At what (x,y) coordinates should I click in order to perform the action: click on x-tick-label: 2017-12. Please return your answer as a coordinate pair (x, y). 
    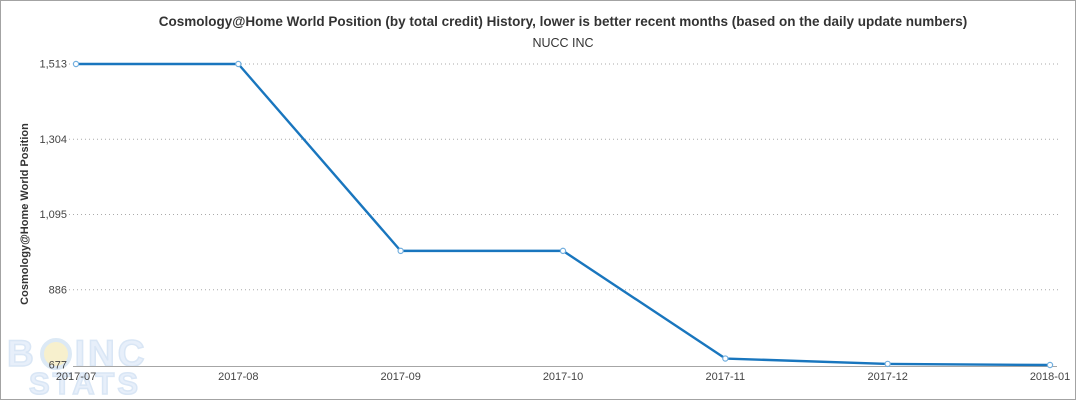
    Looking at the image, I should click on (887, 377).